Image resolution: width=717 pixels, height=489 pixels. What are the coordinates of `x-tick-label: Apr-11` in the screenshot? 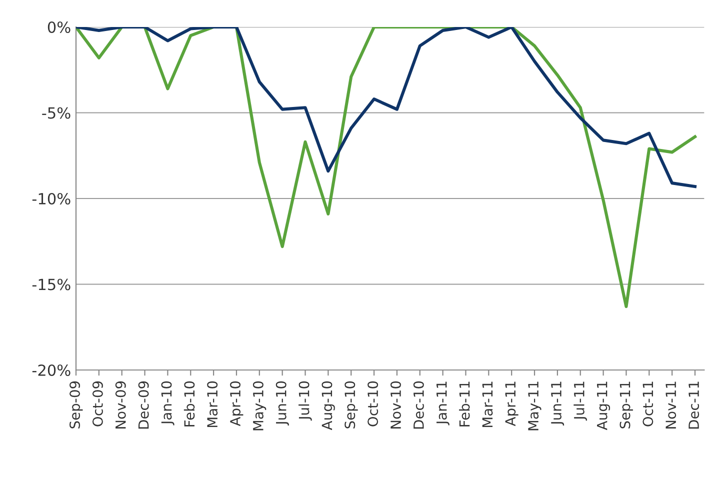 It's located at (511, 404).